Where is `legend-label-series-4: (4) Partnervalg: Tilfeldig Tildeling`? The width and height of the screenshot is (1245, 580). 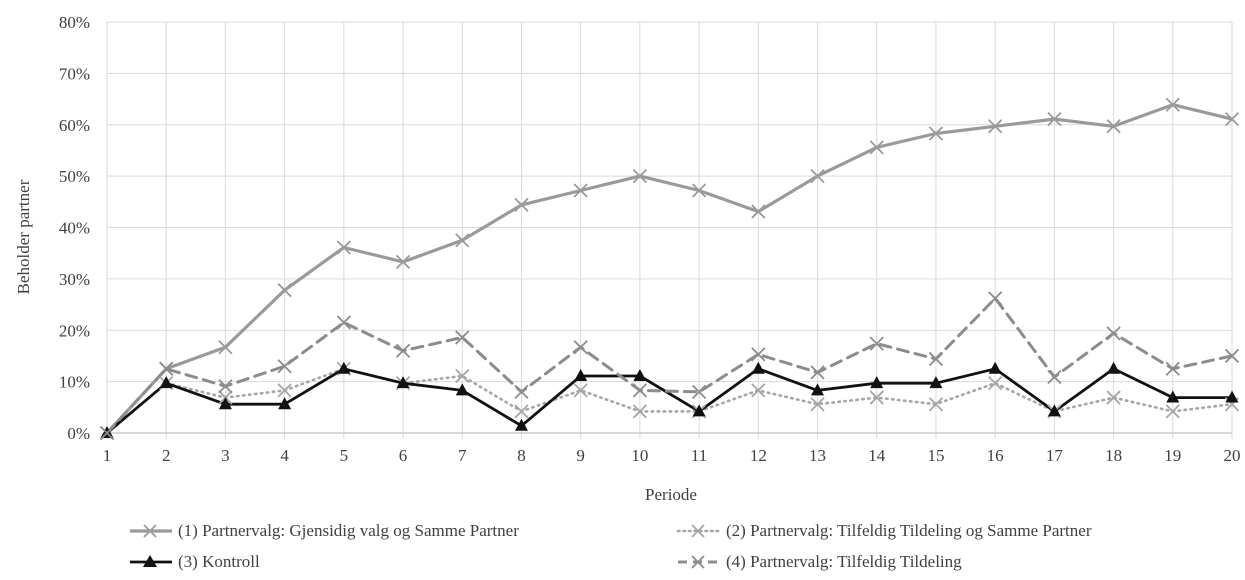
legend-label-series-4: (4) Partnervalg: Tilfeldig Tildeling is located at coordinates (844, 561).